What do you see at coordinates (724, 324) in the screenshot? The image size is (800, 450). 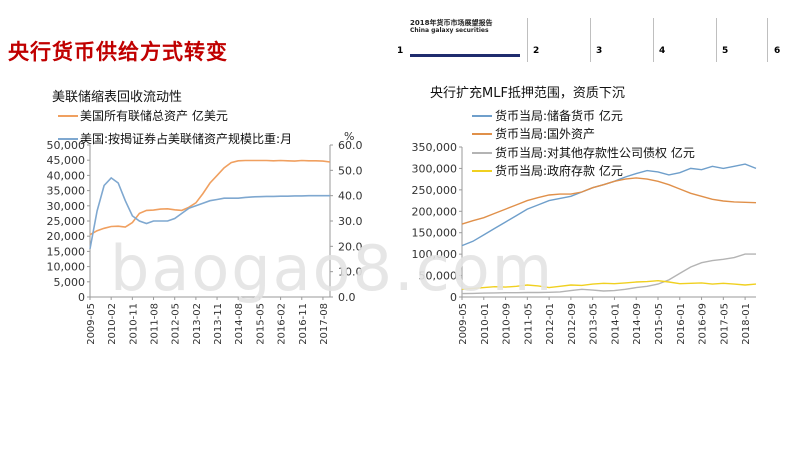 I see `x-tick-label: 2017-05` at bounding box center [724, 324].